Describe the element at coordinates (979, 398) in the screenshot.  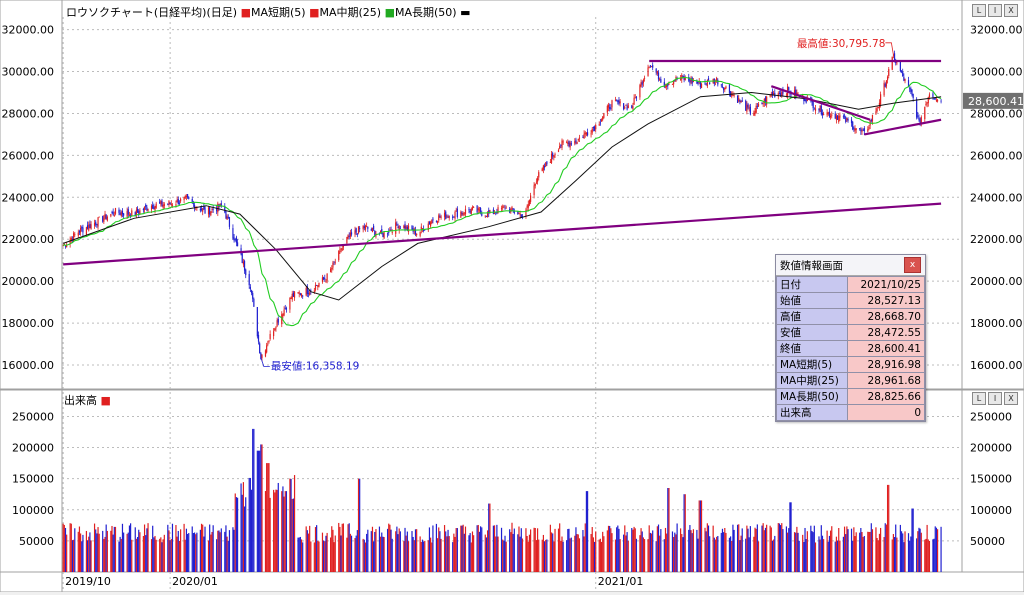
I see `volume-window-button-l: L` at that location.